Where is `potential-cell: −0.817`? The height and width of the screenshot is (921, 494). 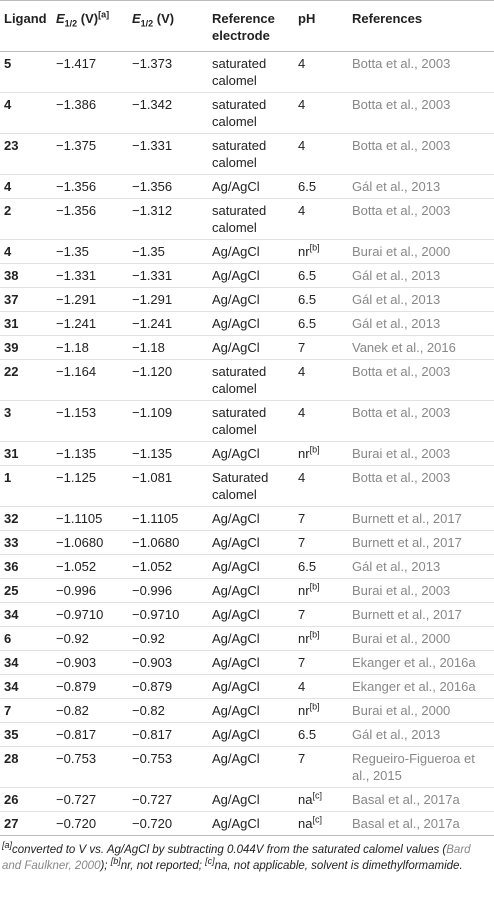 potential-cell: −0.817 is located at coordinates (90, 734).